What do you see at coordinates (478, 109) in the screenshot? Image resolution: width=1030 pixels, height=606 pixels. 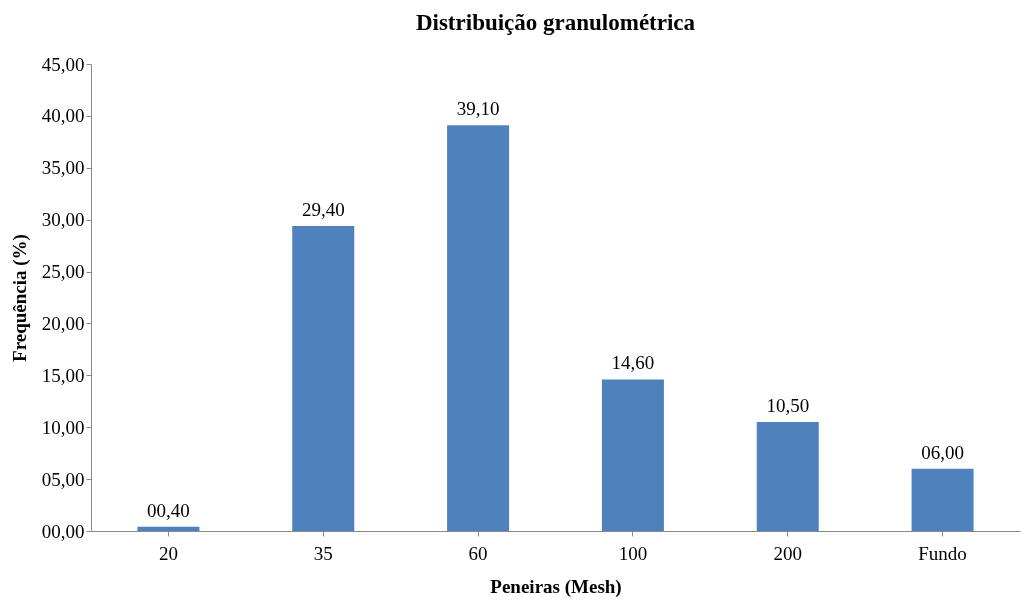 I see `data-label: 39,10` at bounding box center [478, 109].